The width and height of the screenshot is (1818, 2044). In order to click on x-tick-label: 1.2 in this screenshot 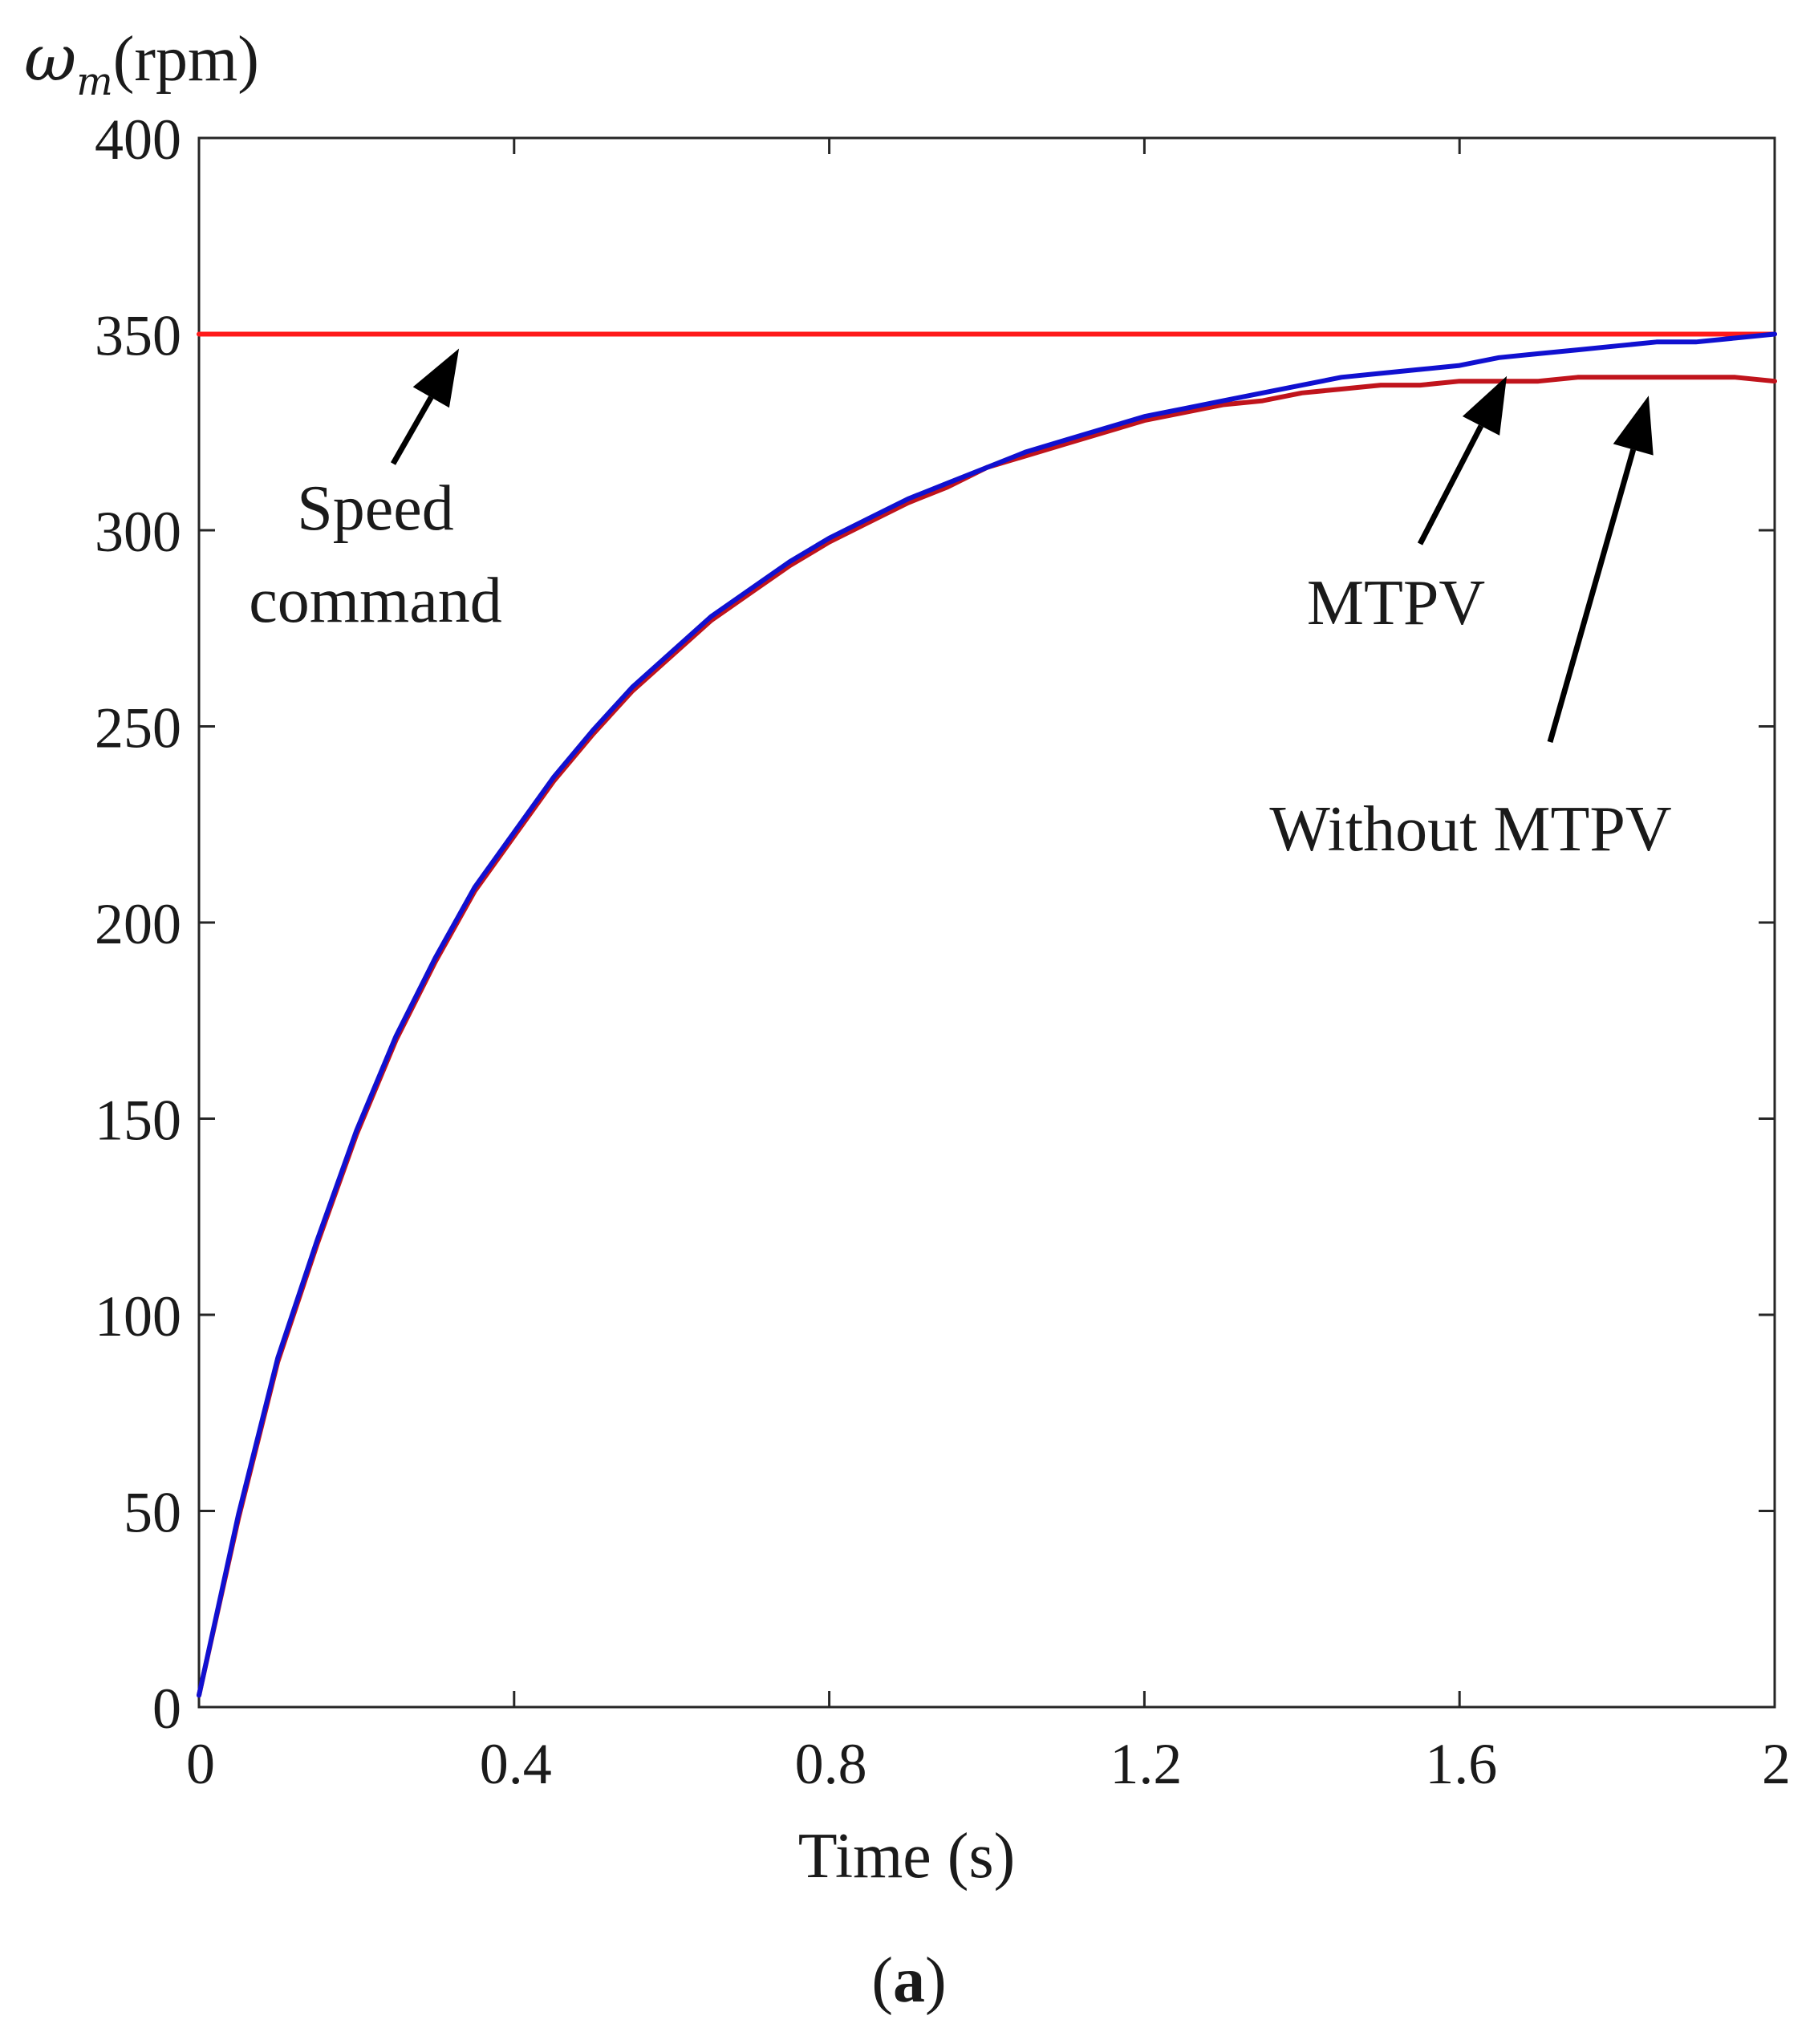, I will do `click(1146, 1764)`.